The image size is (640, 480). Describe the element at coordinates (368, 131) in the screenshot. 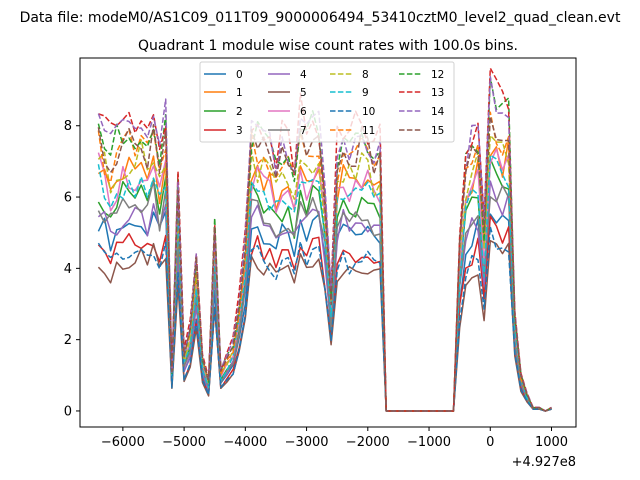

I see `legend-label-11: 11` at that location.